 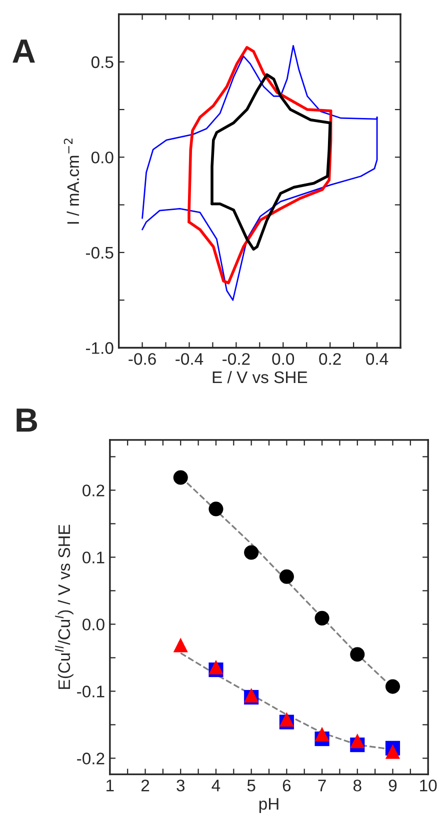 What do you see at coordinates (145, 786) in the screenshot?
I see `x-tick-label: 2` at bounding box center [145, 786].